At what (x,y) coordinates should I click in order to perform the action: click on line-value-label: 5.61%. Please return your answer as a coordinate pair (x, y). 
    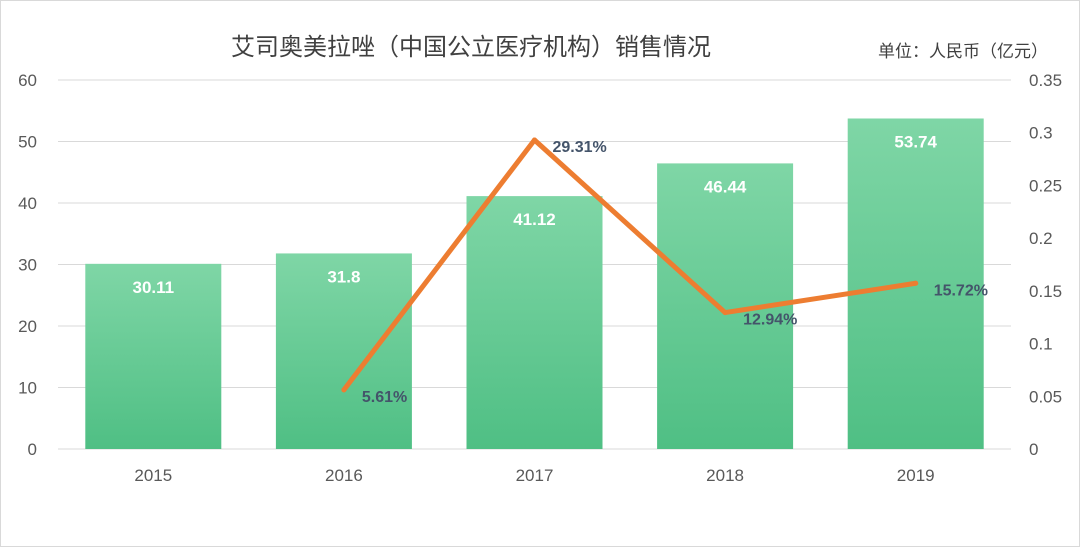
    Looking at the image, I should click on (384, 397).